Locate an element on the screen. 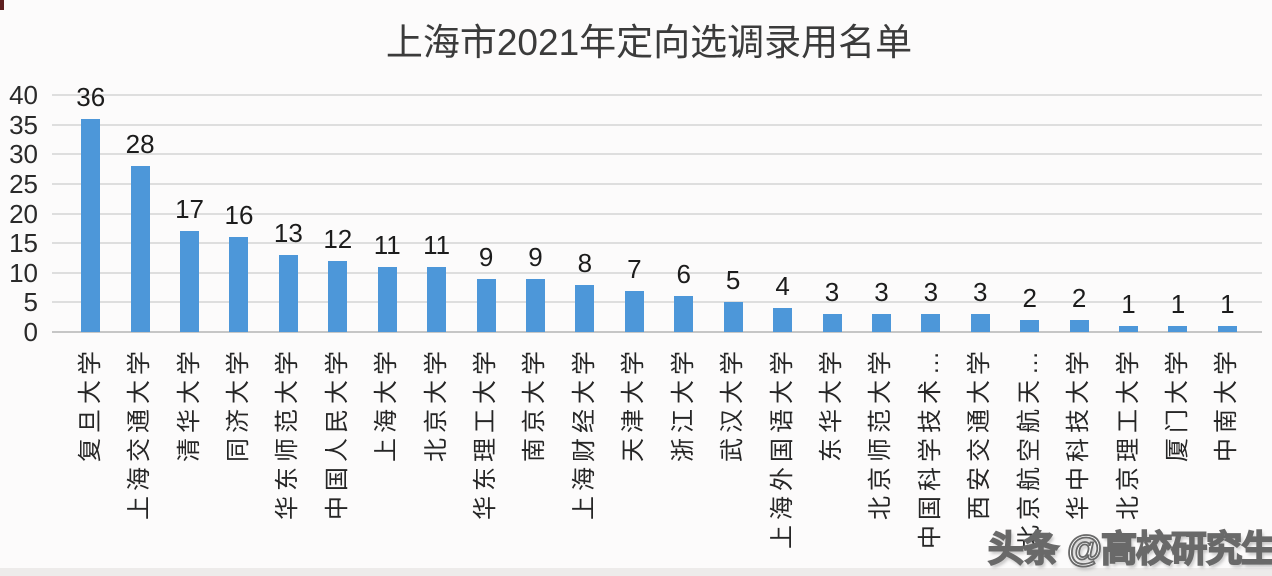 The width and height of the screenshot is (1272, 576). x-axis-label-text: 东华大学 is located at coordinates (831, 404).